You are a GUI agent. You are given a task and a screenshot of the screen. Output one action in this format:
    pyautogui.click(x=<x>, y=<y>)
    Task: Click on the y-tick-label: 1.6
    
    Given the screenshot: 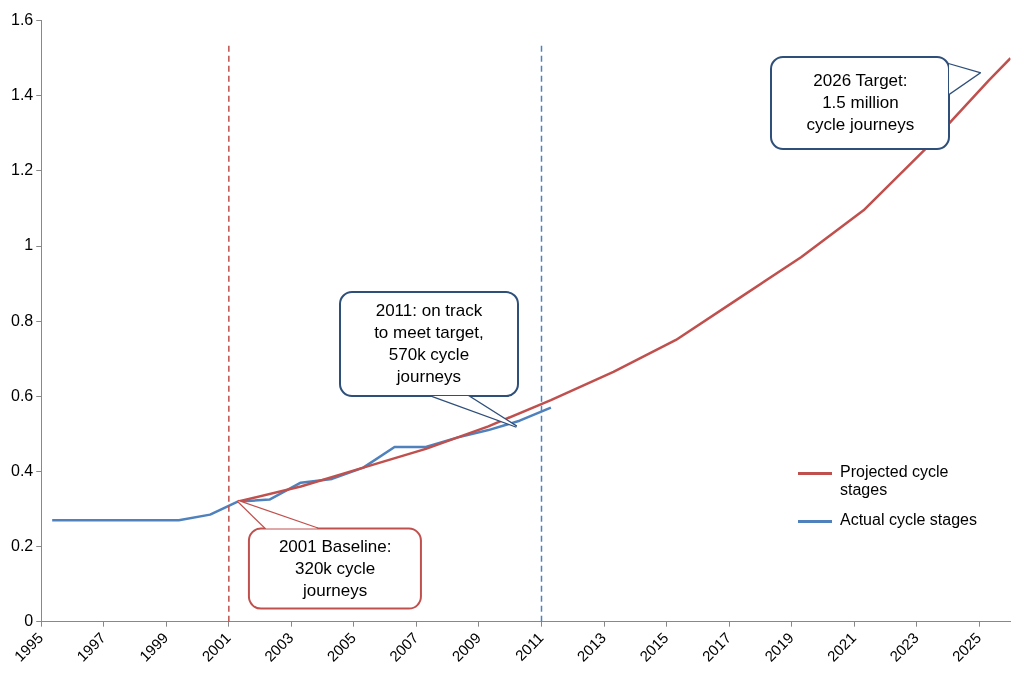 What is the action you would take?
    pyautogui.click(x=22, y=20)
    